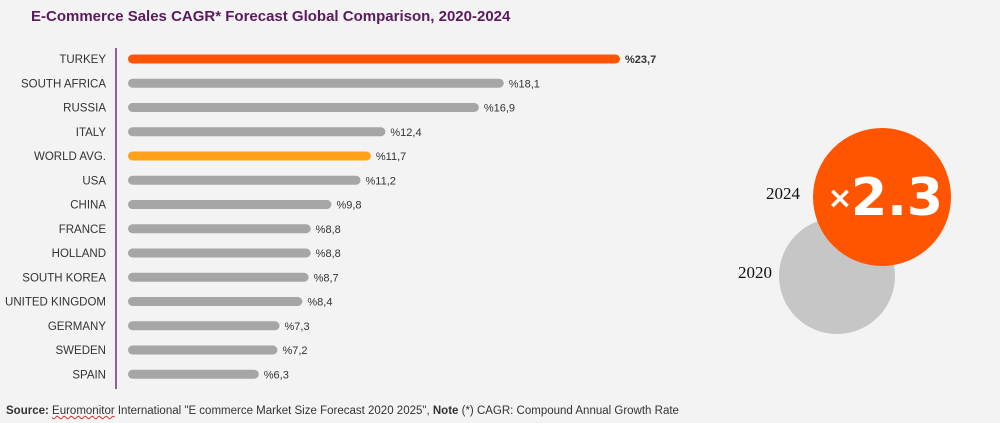 Image resolution: width=1000 pixels, height=423 pixels. I want to click on category-label-holland: HOLLAND, so click(79, 254).